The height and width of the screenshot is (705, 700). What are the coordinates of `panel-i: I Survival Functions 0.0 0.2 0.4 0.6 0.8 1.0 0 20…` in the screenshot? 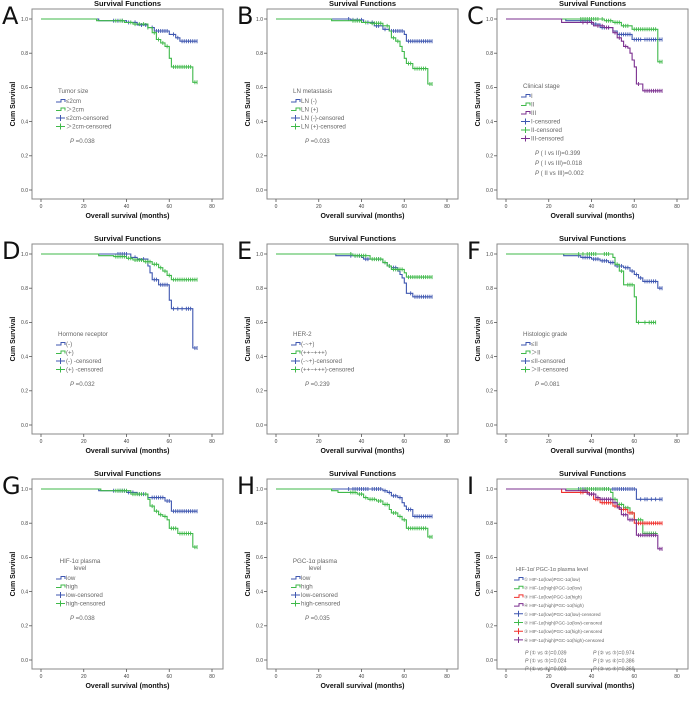 It's located at (582, 587).